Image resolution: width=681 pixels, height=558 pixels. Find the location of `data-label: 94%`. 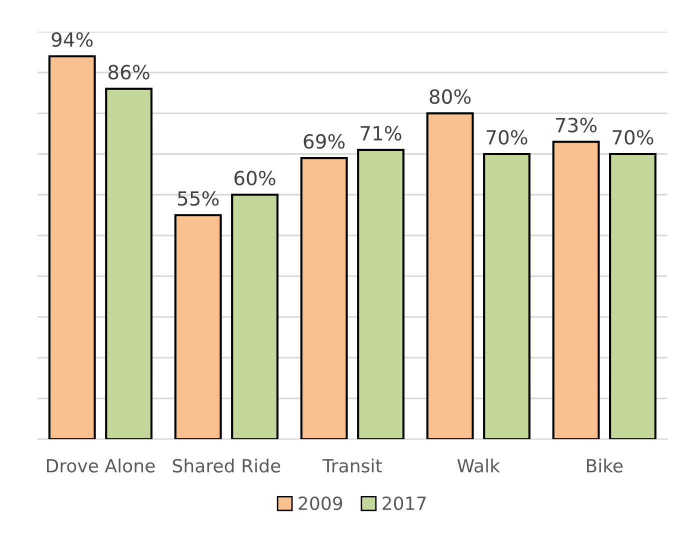

data-label: 94% is located at coordinates (72, 39).